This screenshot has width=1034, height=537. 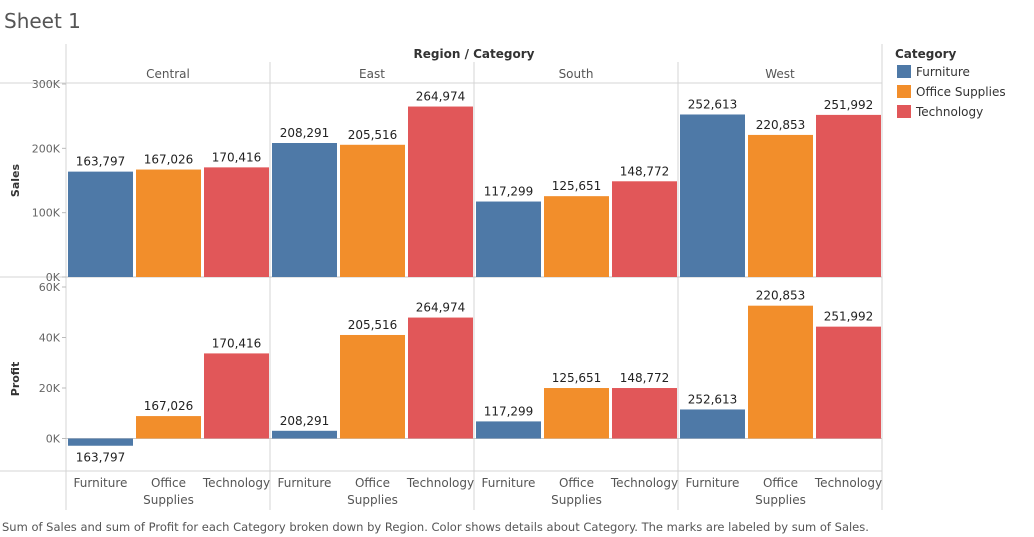 I want to click on y-tick-label: 40K, so click(x=50, y=338).